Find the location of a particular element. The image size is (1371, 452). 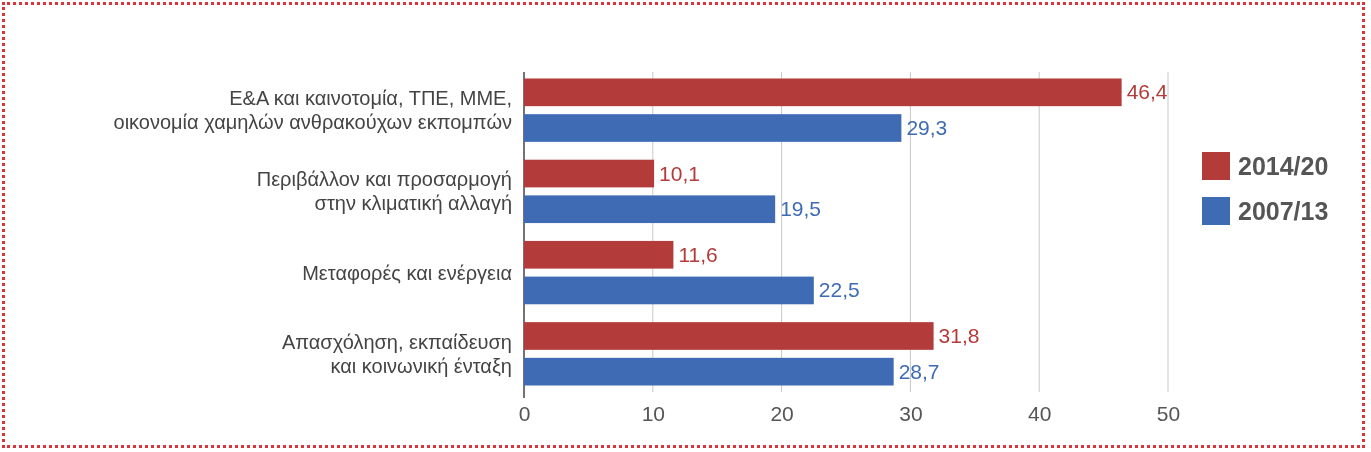

data-label: 46,4 is located at coordinates (1147, 92).